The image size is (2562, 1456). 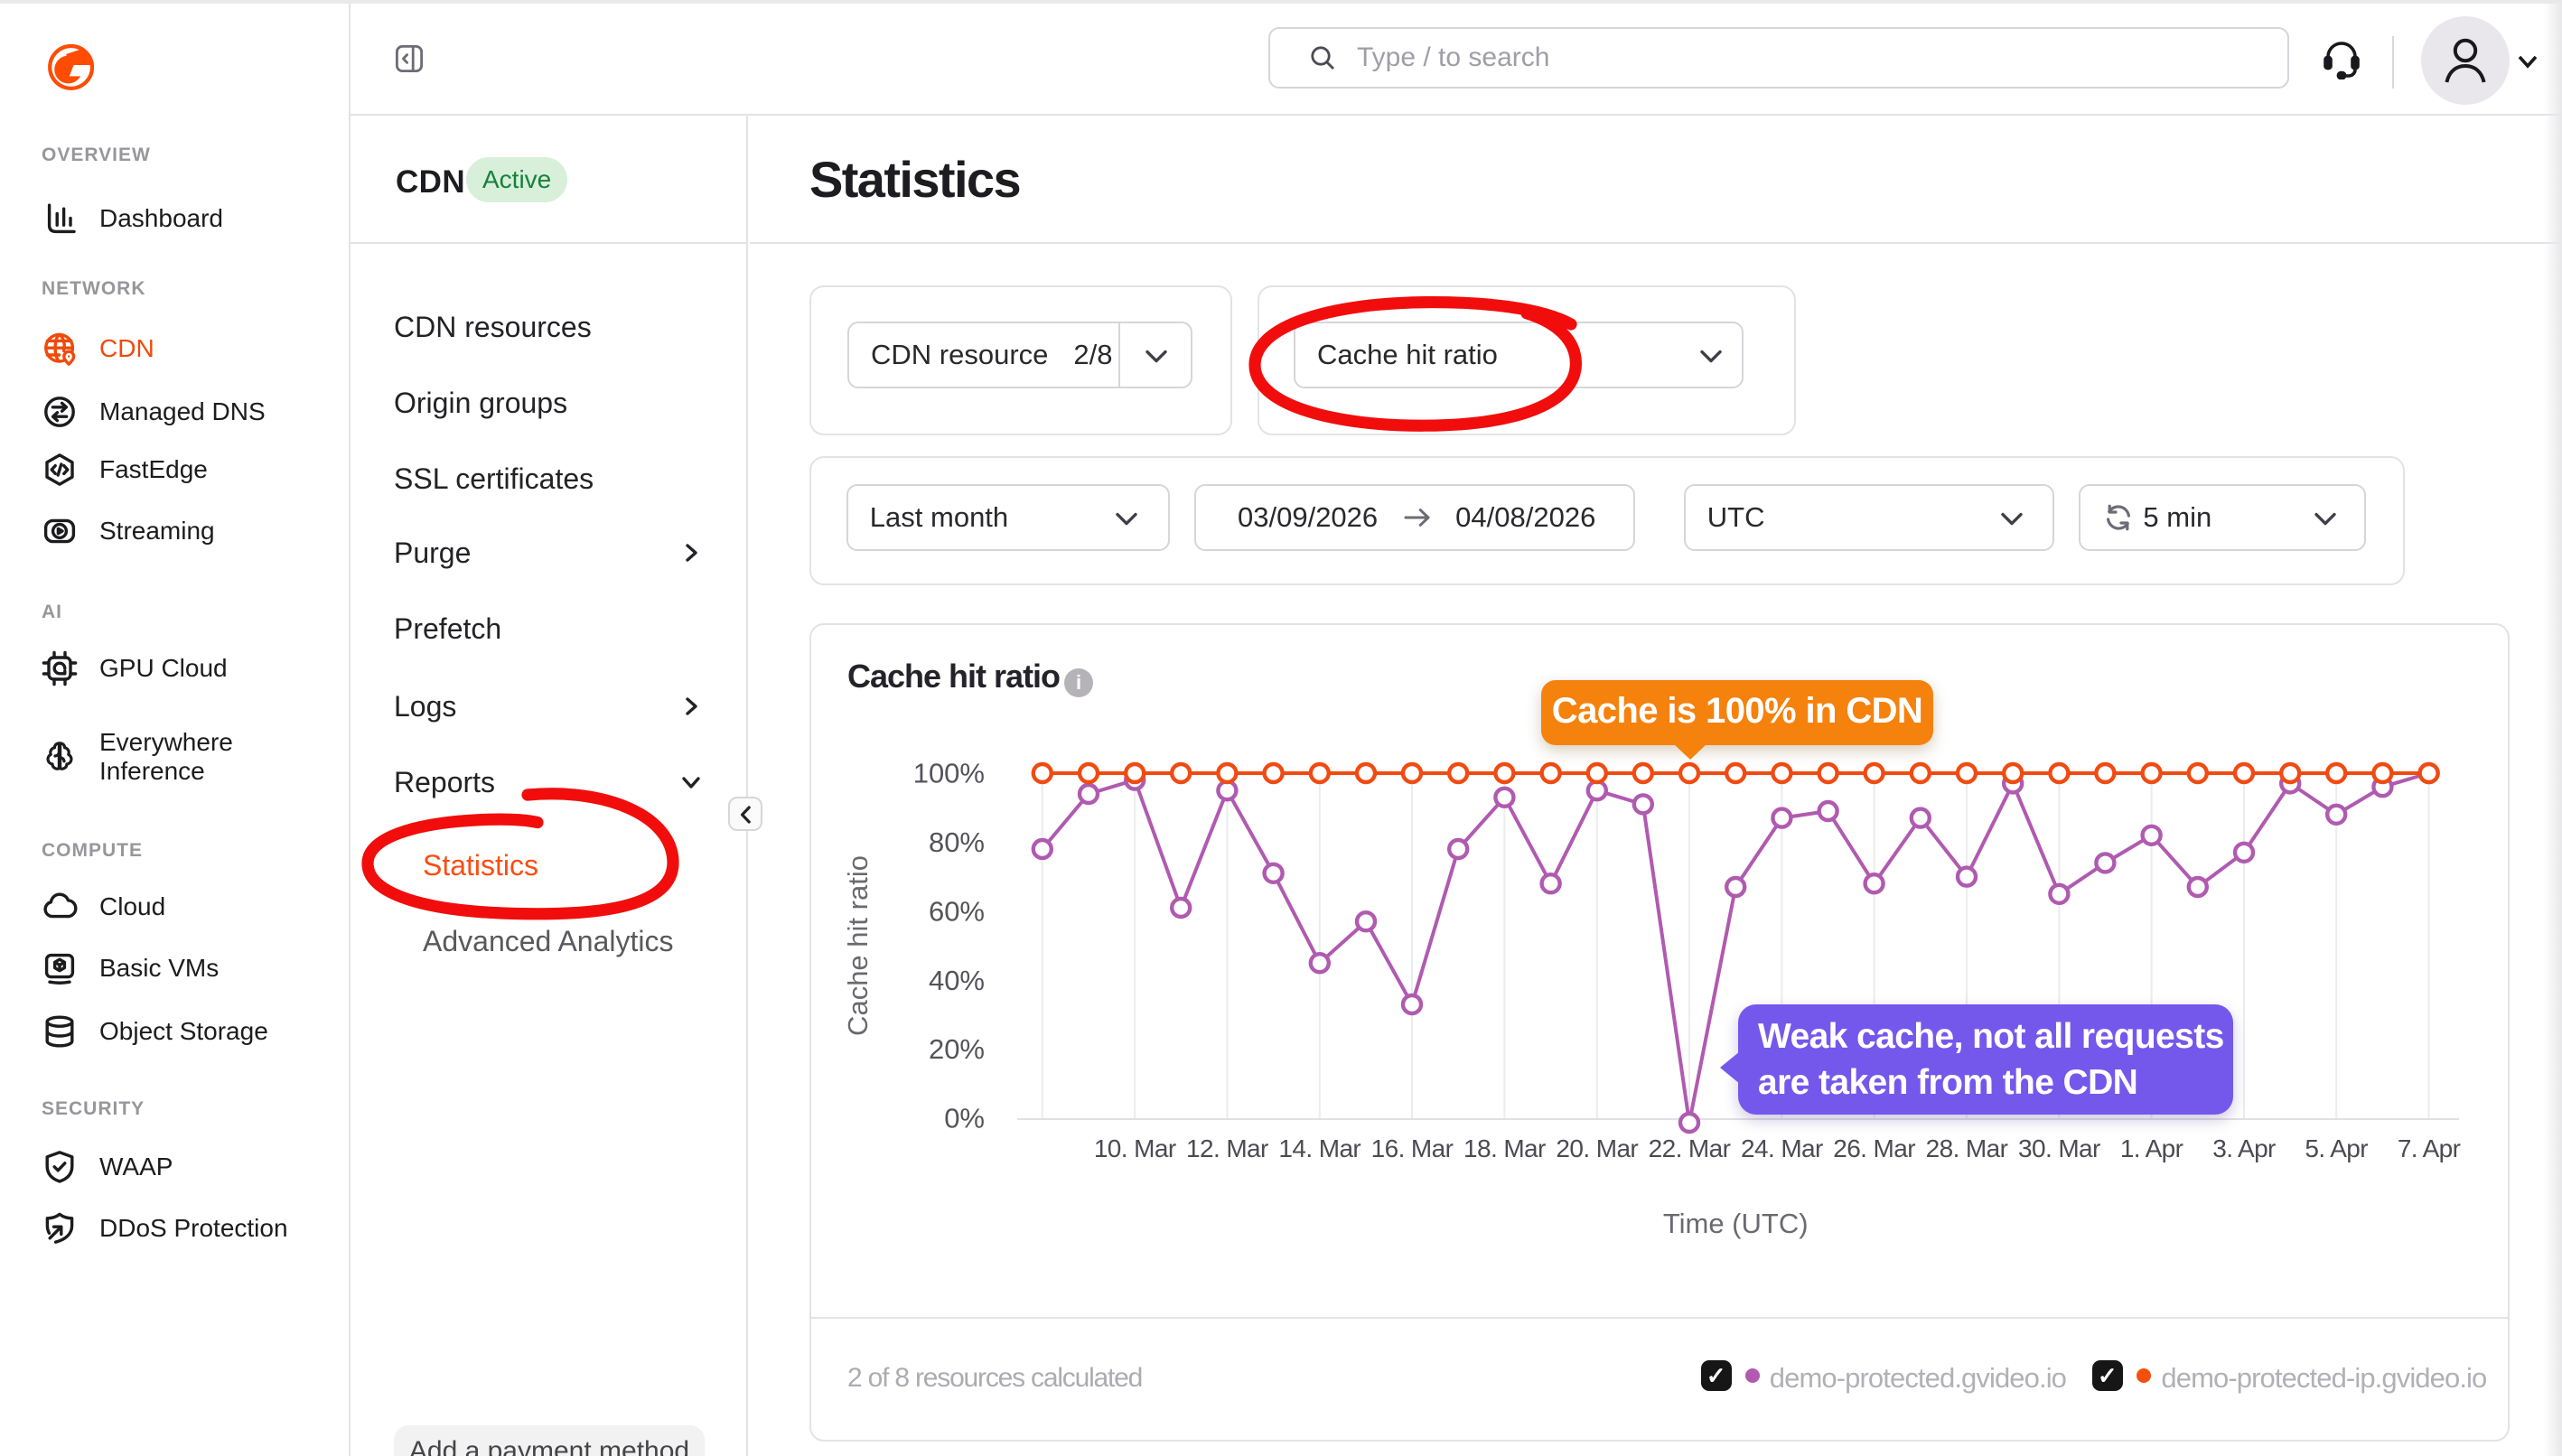 What do you see at coordinates (1319, 1148) in the screenshot?
I see `svg-text: 14. Mar` at bounding box center [1319, 1148].